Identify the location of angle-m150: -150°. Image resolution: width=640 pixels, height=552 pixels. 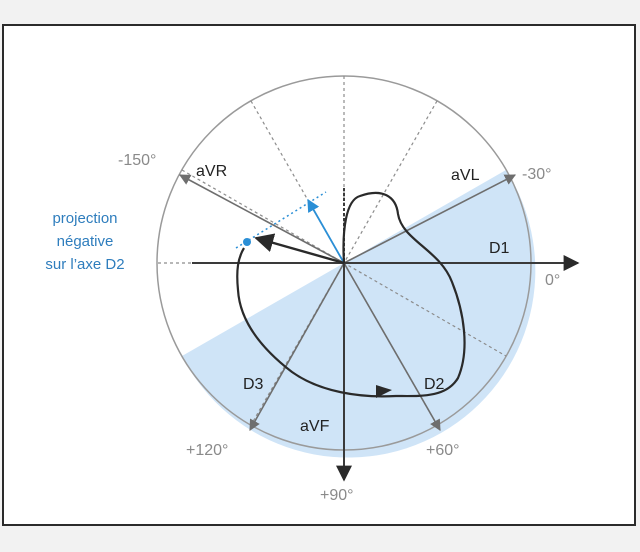
(137, 160).